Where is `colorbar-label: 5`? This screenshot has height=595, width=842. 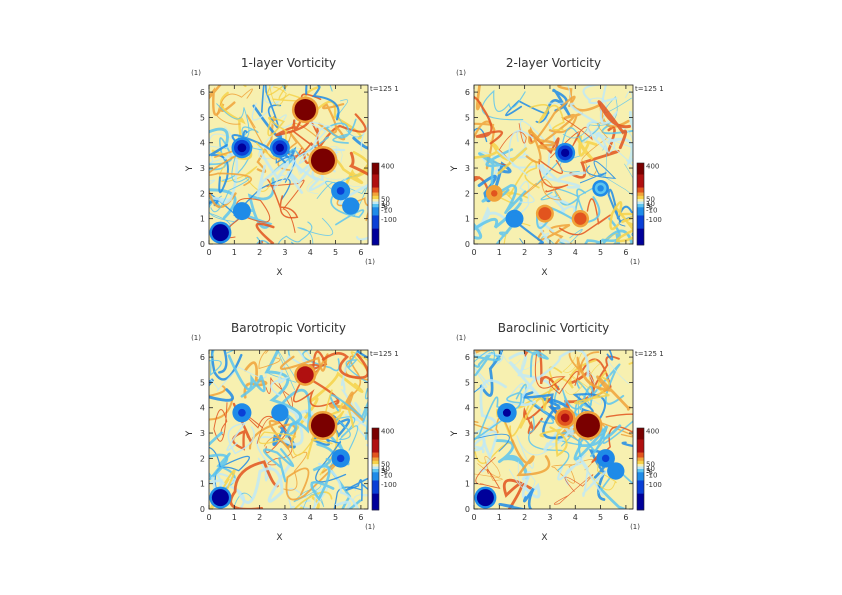 colorbar-label: 5 is located at coordinates (648, 471).